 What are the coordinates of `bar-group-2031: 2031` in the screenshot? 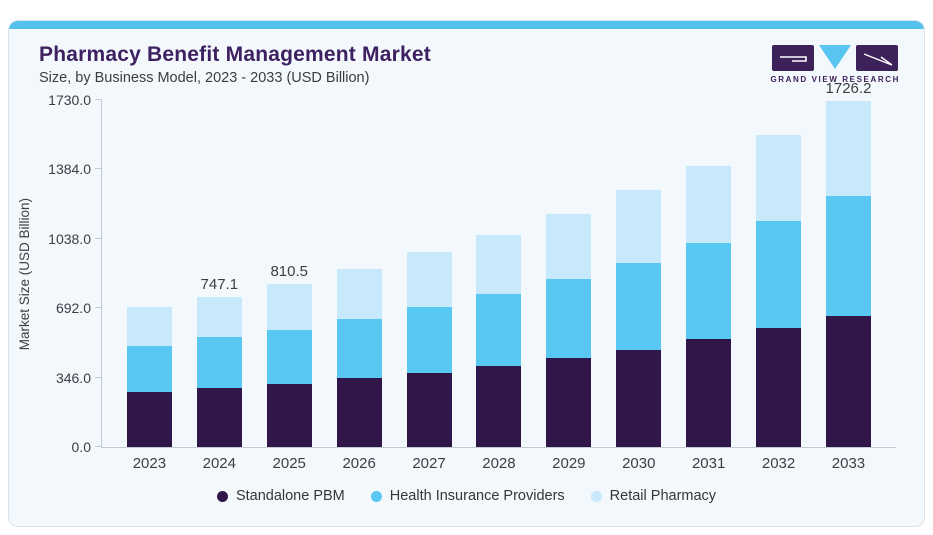 It's located at (709, 286).